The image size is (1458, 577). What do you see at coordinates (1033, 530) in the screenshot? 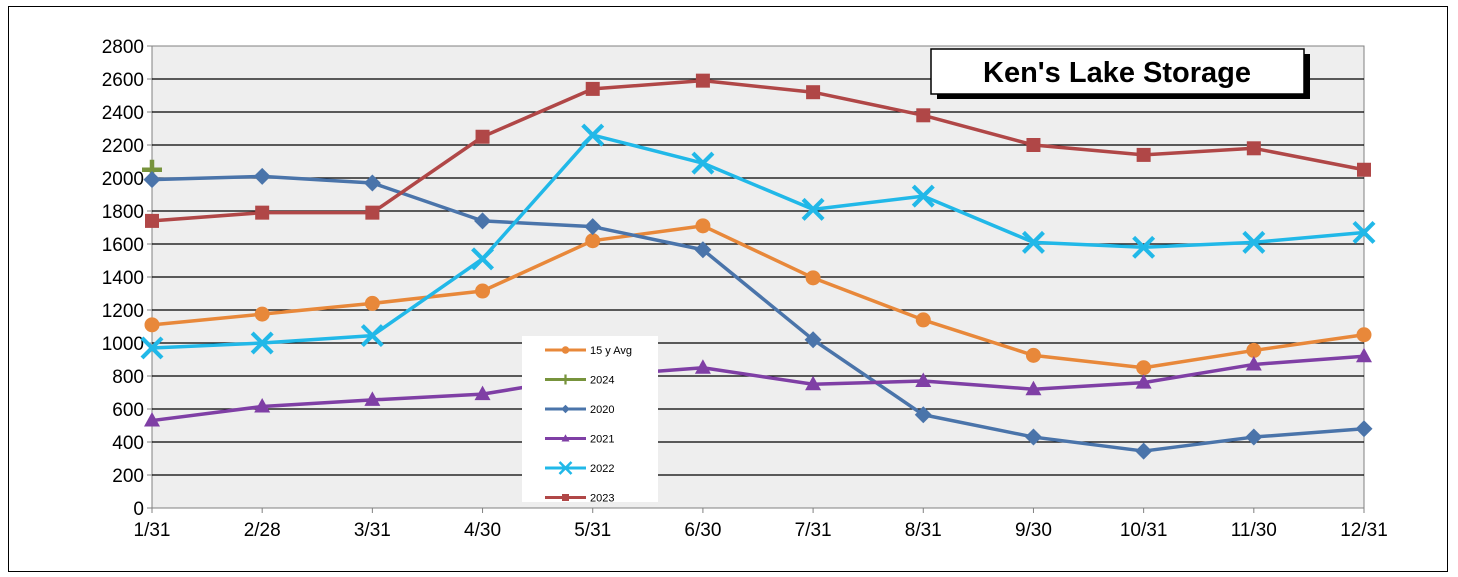
I see `x-tick-label: 9/30` at bounding box center [1033, 530].